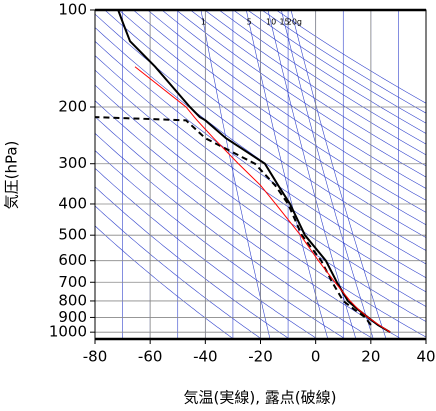  What do you see at coordinates (72, 300) in the screenshot?
I see `y-tick-label: 800` at bounding box center [72, 300].